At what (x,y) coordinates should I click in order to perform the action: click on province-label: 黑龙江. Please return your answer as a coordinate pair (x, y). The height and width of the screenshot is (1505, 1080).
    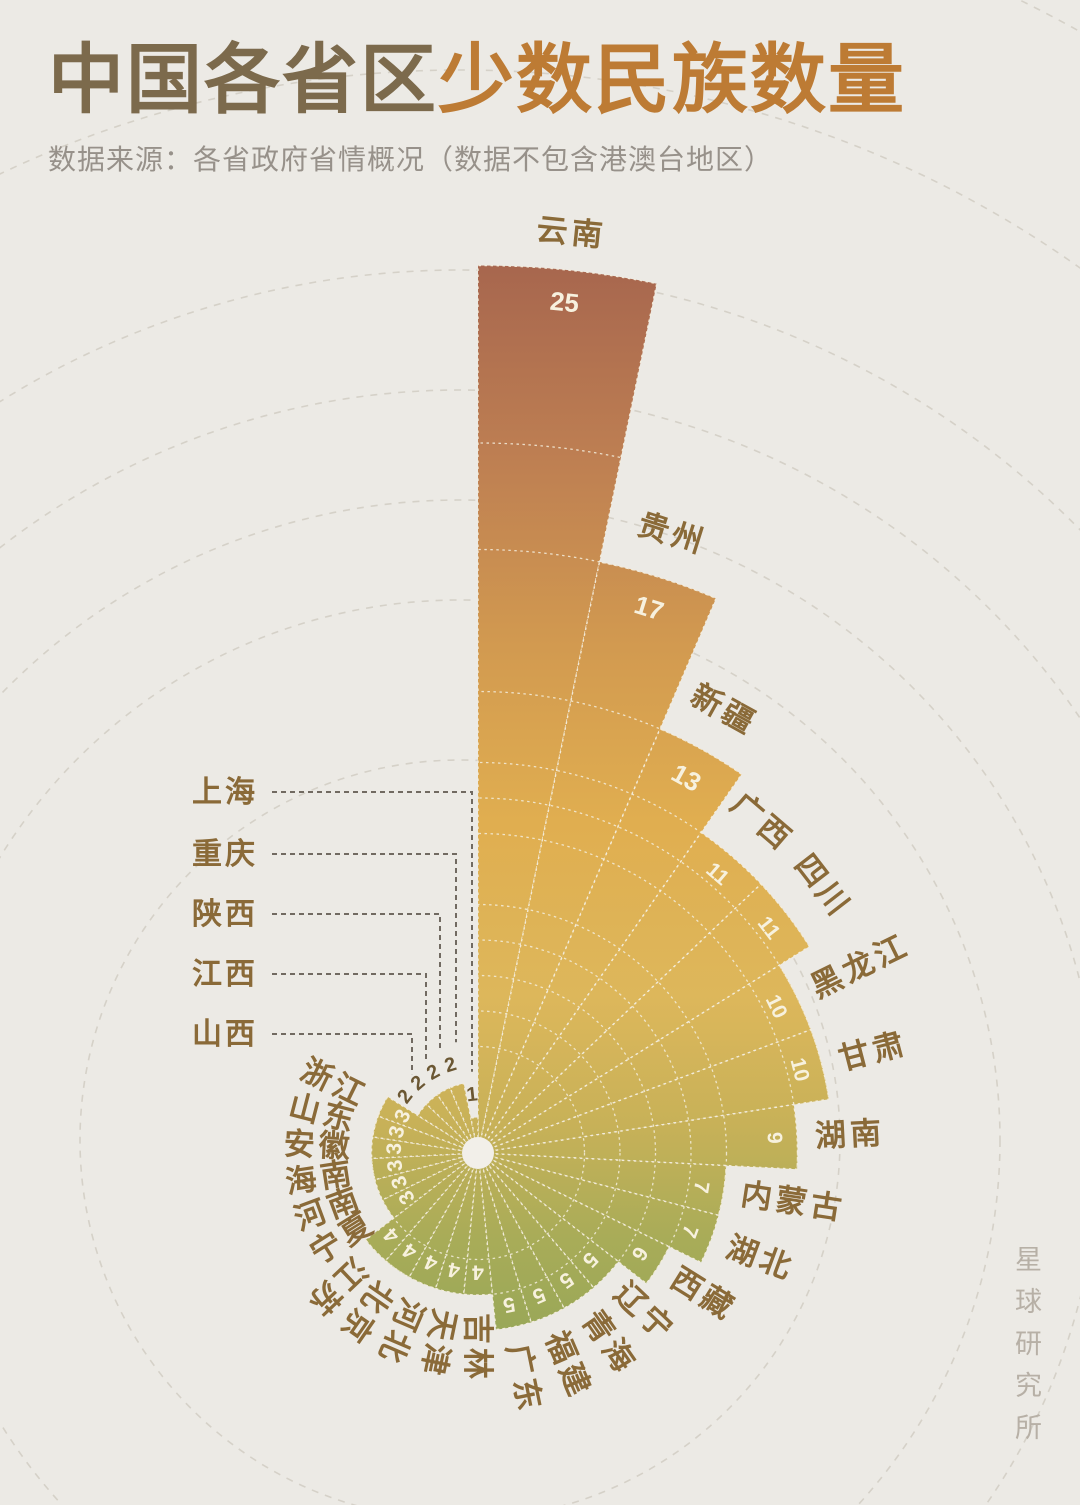
    Looking at the image, I should click on (860, 966).